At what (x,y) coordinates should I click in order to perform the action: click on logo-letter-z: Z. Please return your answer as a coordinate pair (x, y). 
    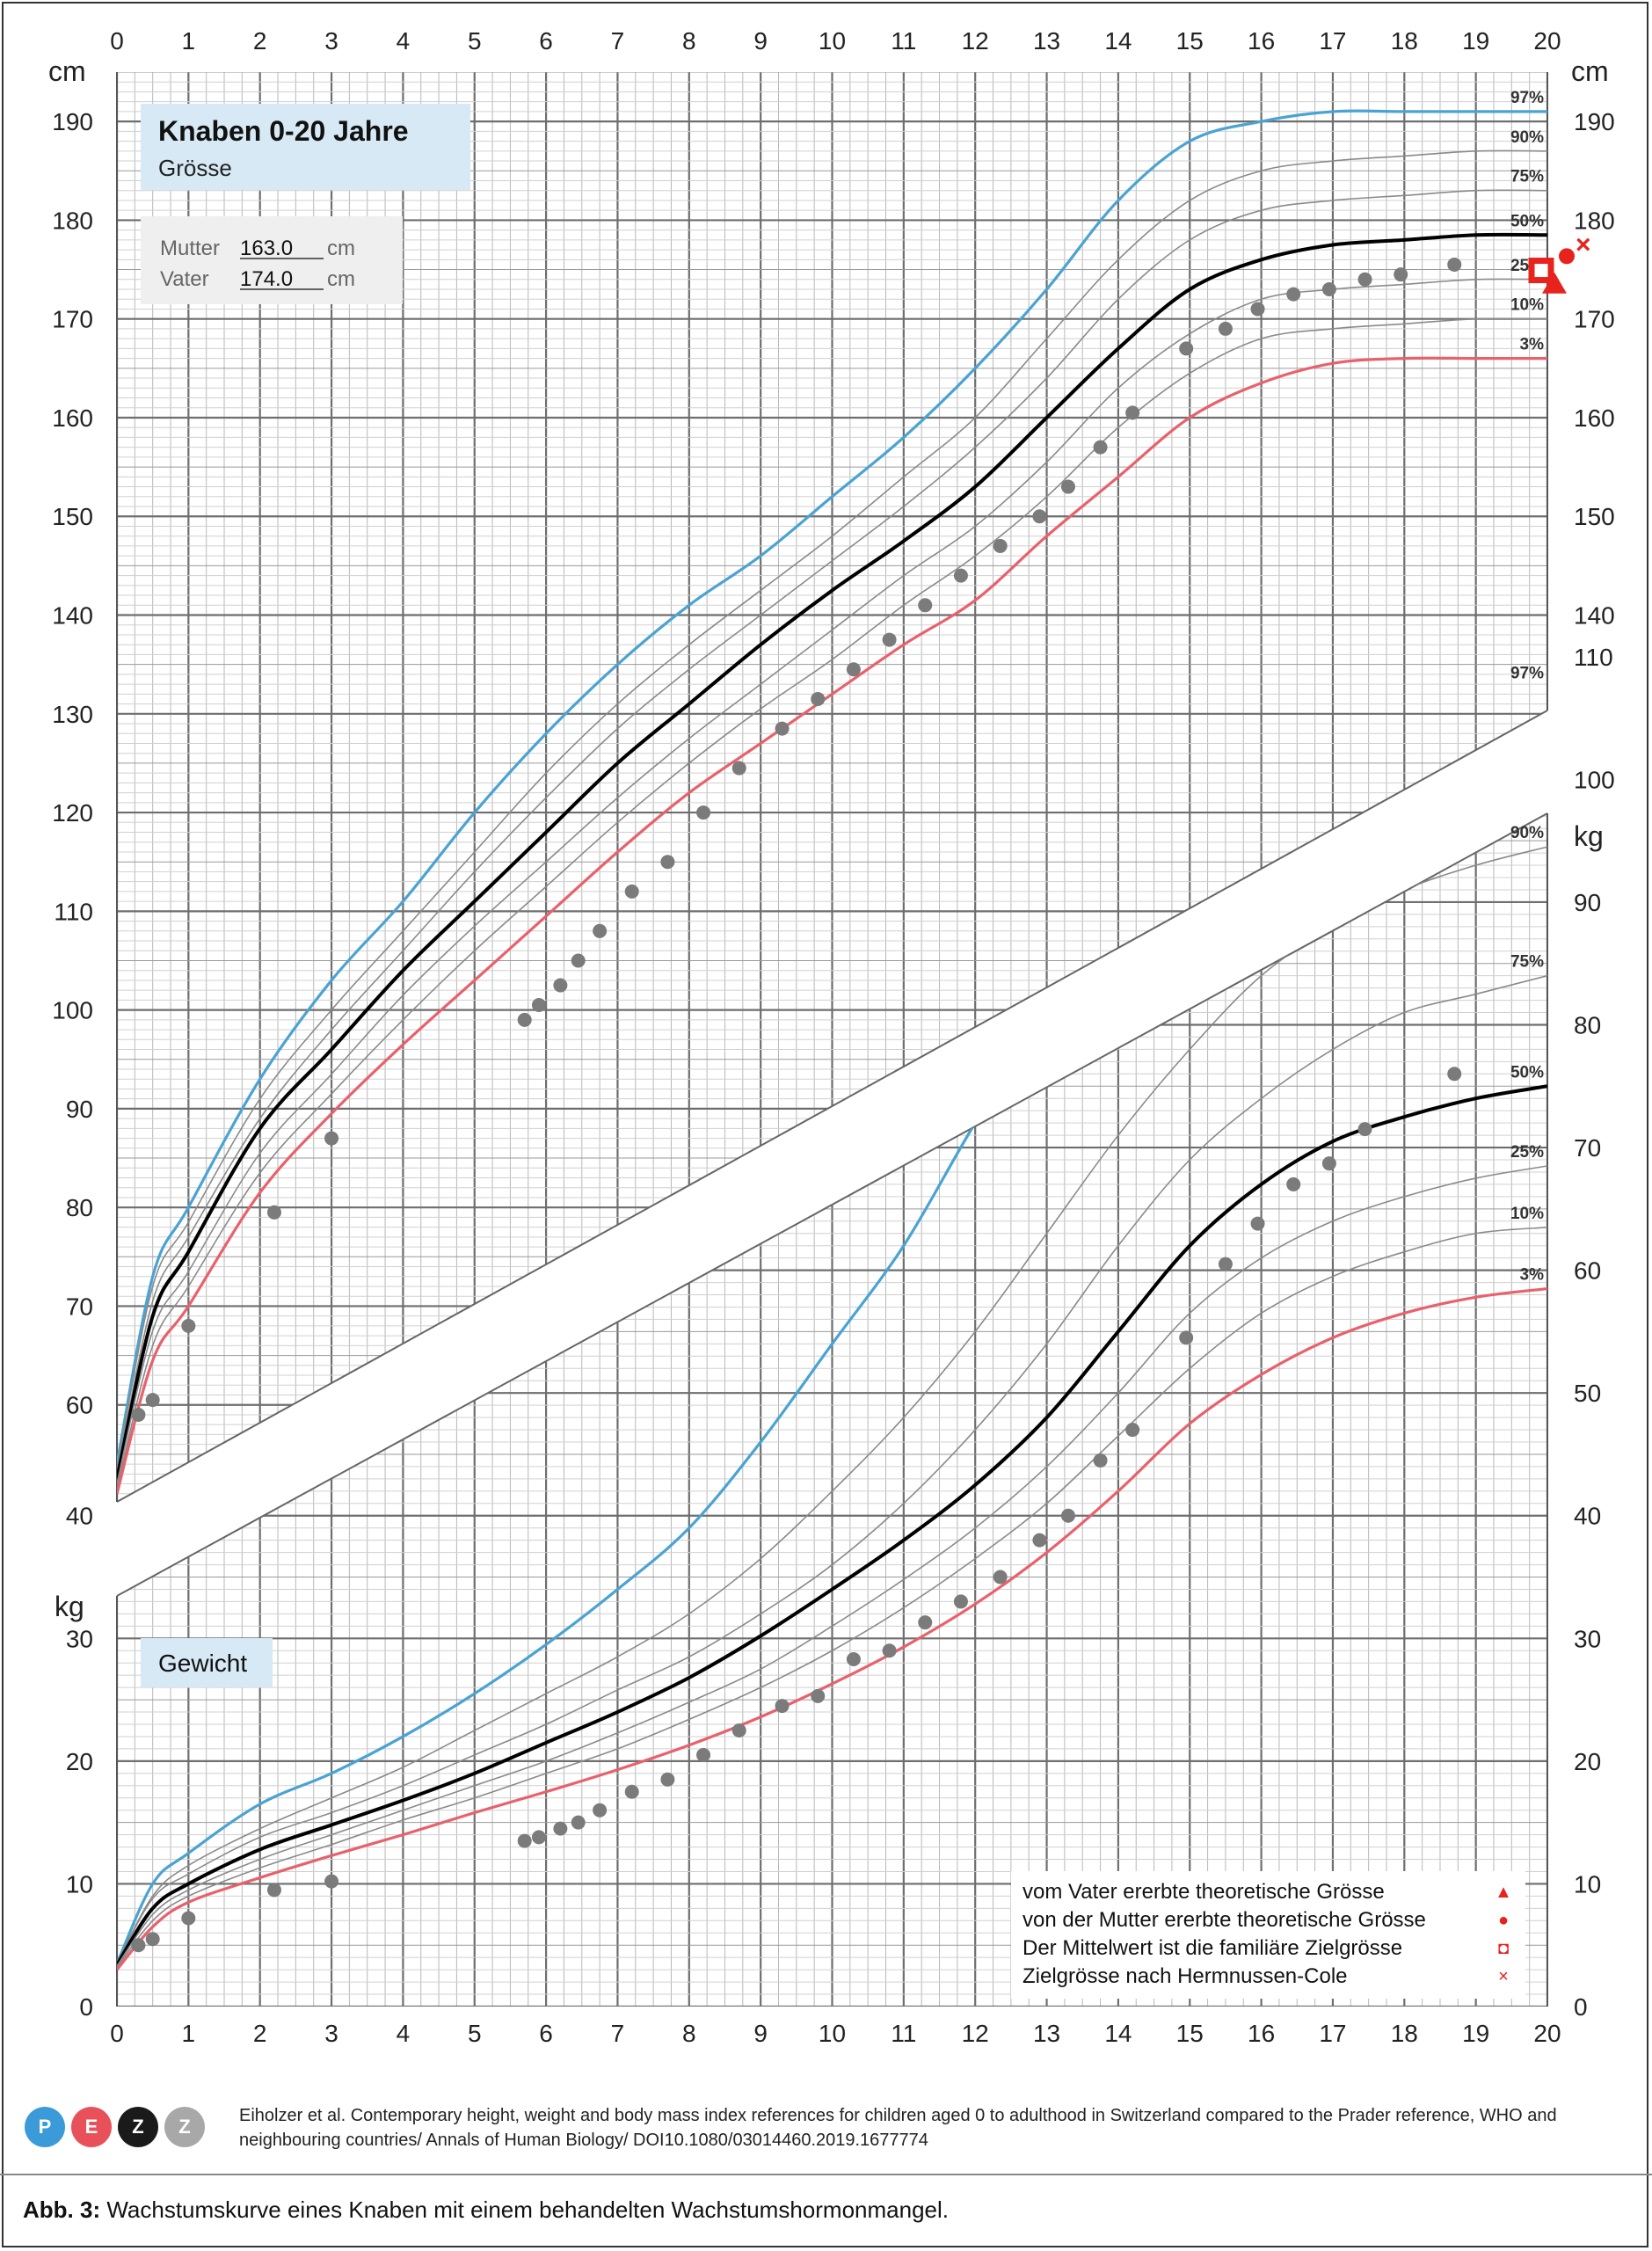
    Looking at the image, I should click on (138, 2127).